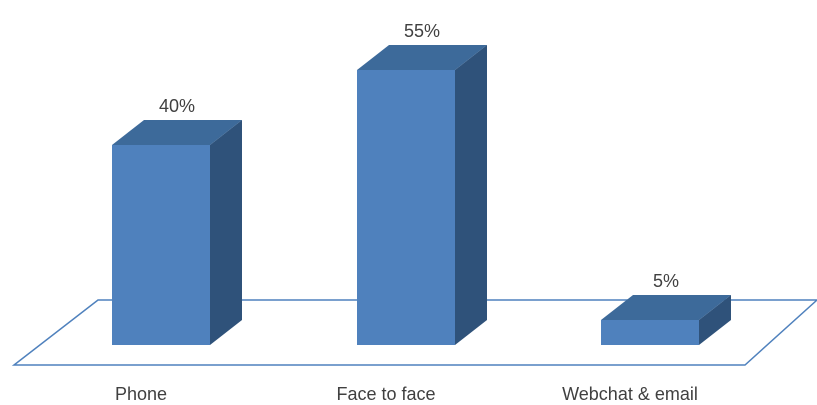 The width and height of the screenshot is (817, 405). What do you see at coordinates (471, 195) in the screenshot?
I see `bar-side-face-to-face` at bounding box center [471, 195].